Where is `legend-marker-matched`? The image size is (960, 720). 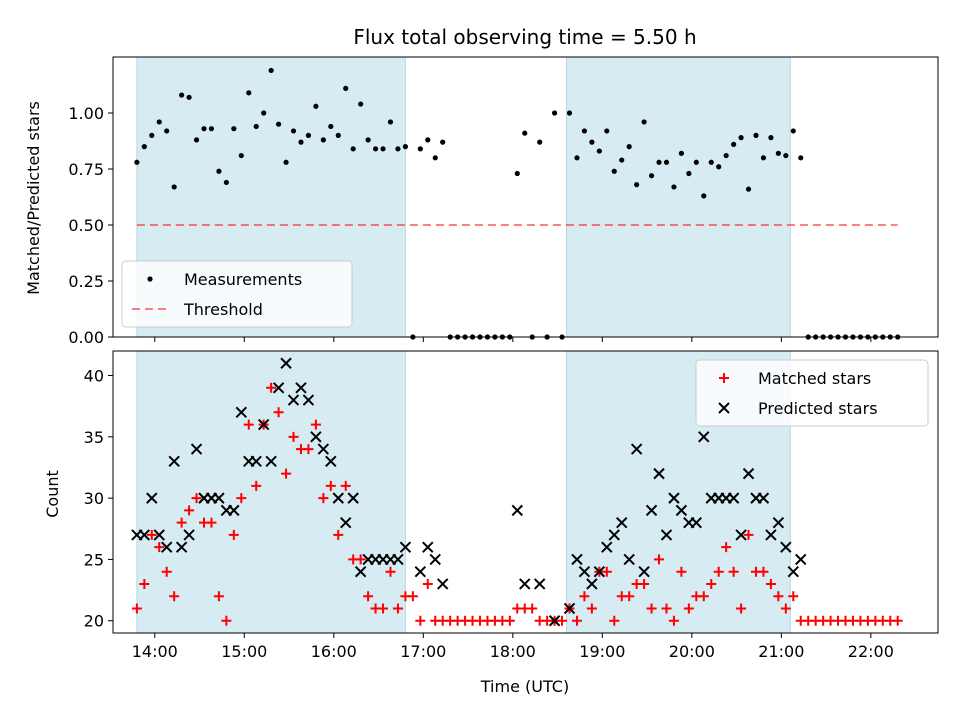 legend-marker-matched is located at coordinates (724, 378).